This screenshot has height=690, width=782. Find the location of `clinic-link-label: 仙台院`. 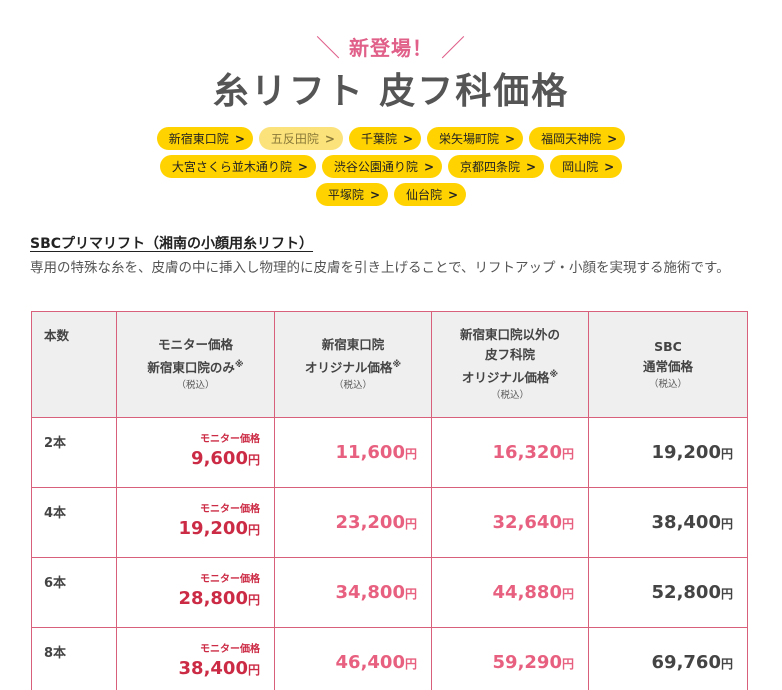

clinic-link-label: 仙台院 is located at coordinates (424, 195).